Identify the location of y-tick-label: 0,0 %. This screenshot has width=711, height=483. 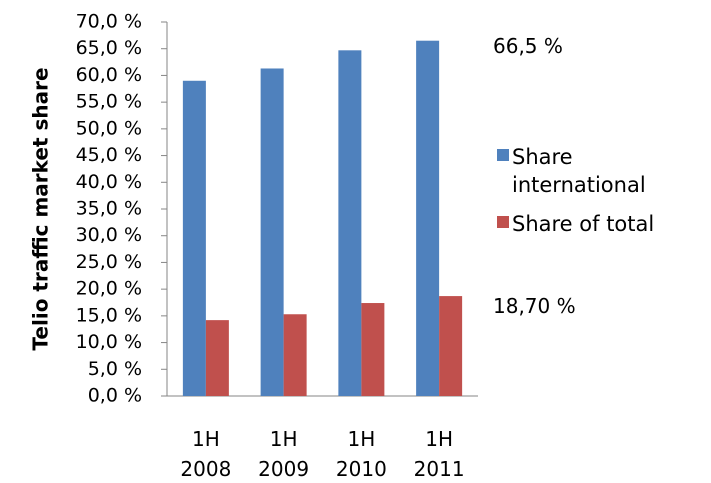
(115, 396).